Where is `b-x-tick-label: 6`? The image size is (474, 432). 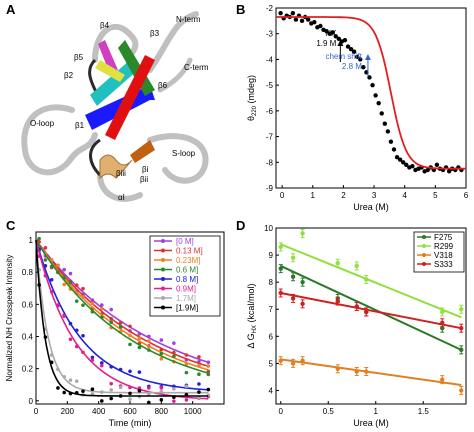
b-x-tick-label: 6 is located at coordinates (466, 195).